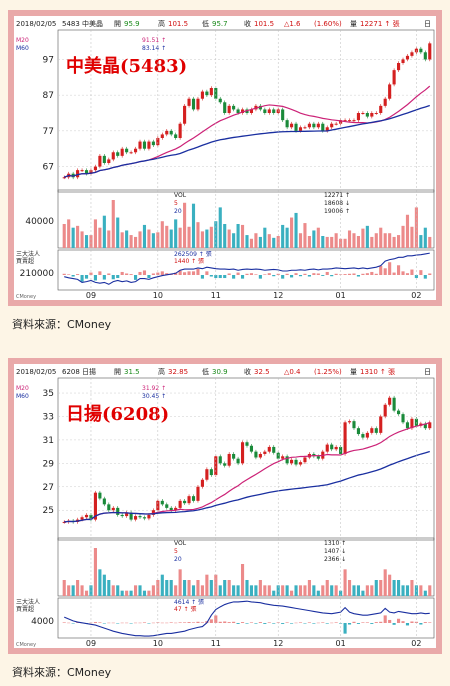  What do you see at coordinates (335, 559) in the screenshot?
I see `vol-value: 2366 ↓` at bounding box center [335, 559].